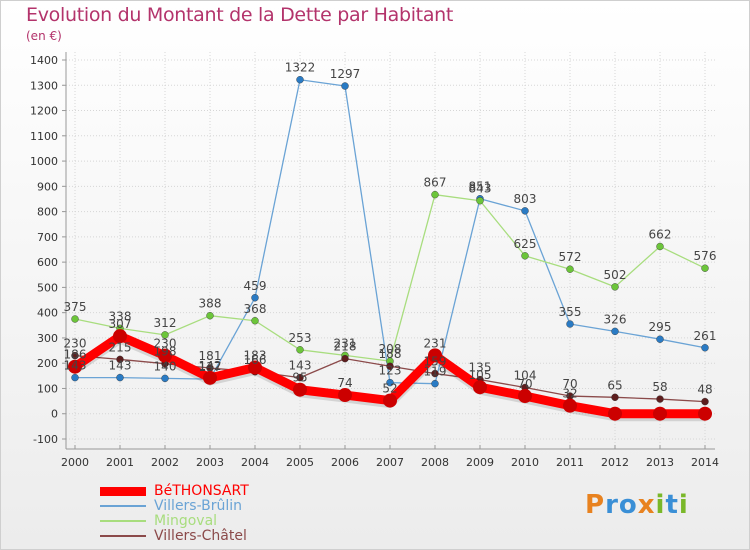  Describe the element at coordinates (345, 462) in the screenshot. I see `x-tick-label: 2006` at that location.